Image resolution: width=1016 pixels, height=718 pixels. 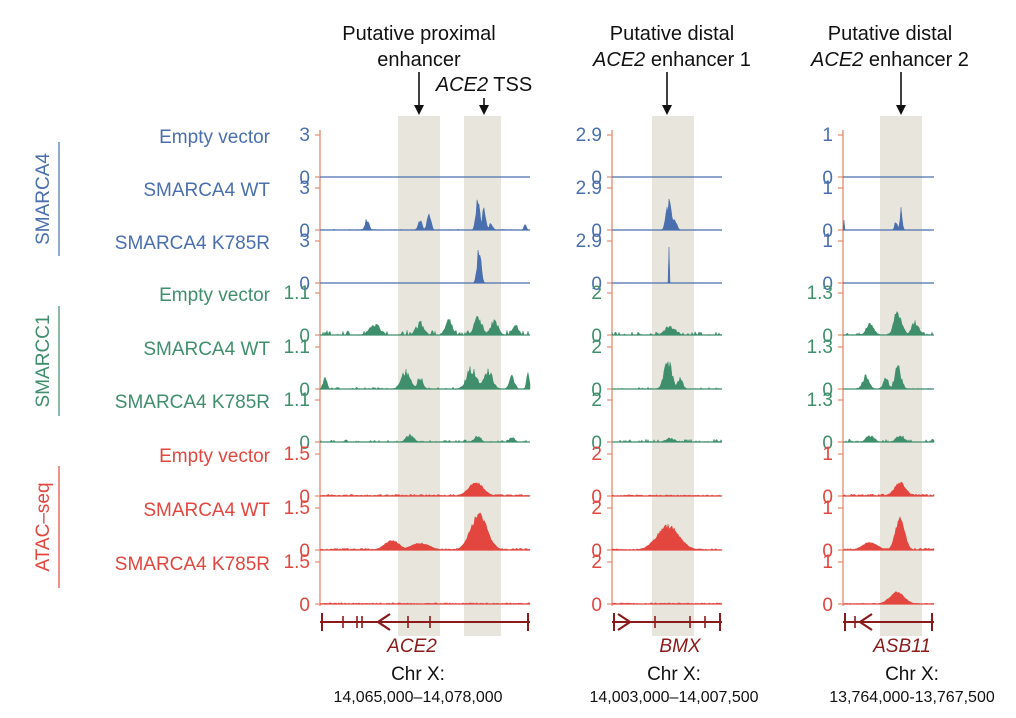 I want to click on panel-header: Putative distal, so click(x=890, y=34).